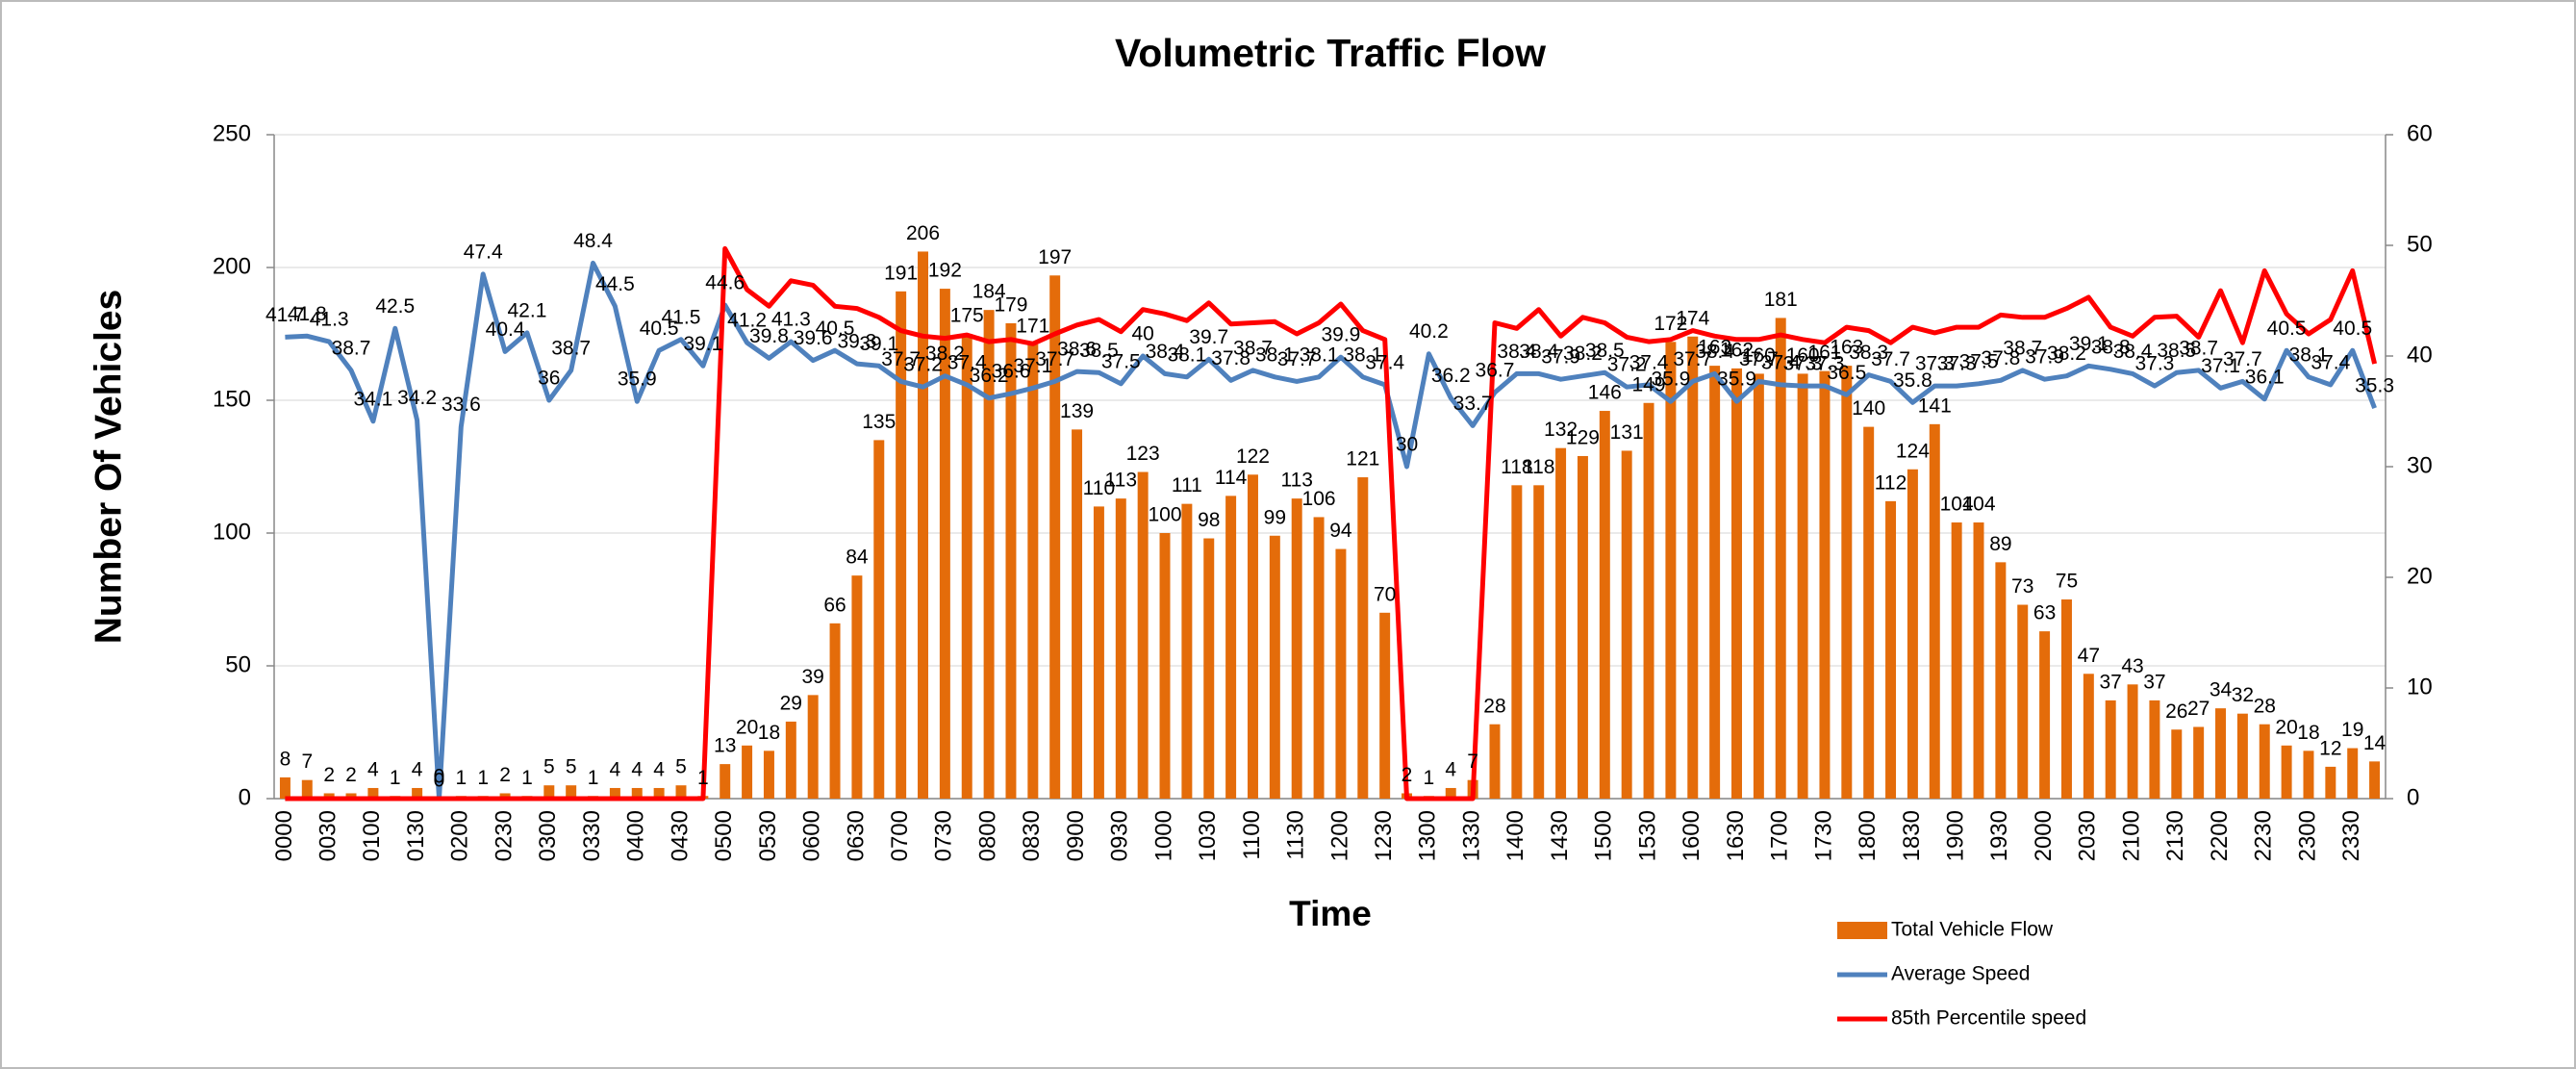 The width and height of the screenshot is (2576, 1069). I want to click on chart-title: Volumetric Traffic Flow, so click(1331, 53).